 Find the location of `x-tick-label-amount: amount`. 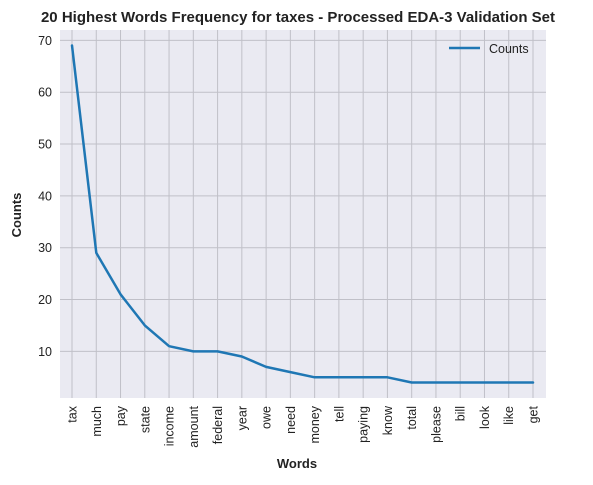

x-tick-label-amount: amount is located at coordinates (194, 426).